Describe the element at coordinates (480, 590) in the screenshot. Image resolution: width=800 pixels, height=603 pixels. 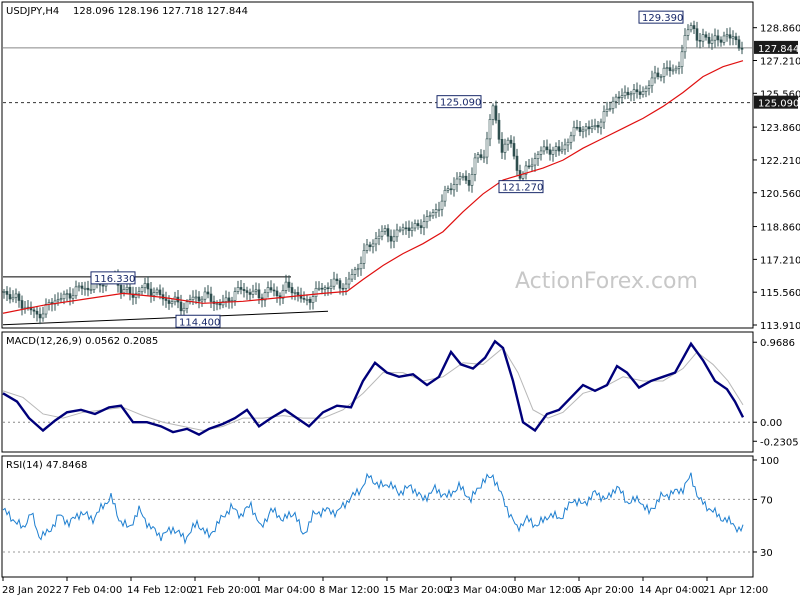
I see `x-tick-label: 23 Mar 04:00` at that location.